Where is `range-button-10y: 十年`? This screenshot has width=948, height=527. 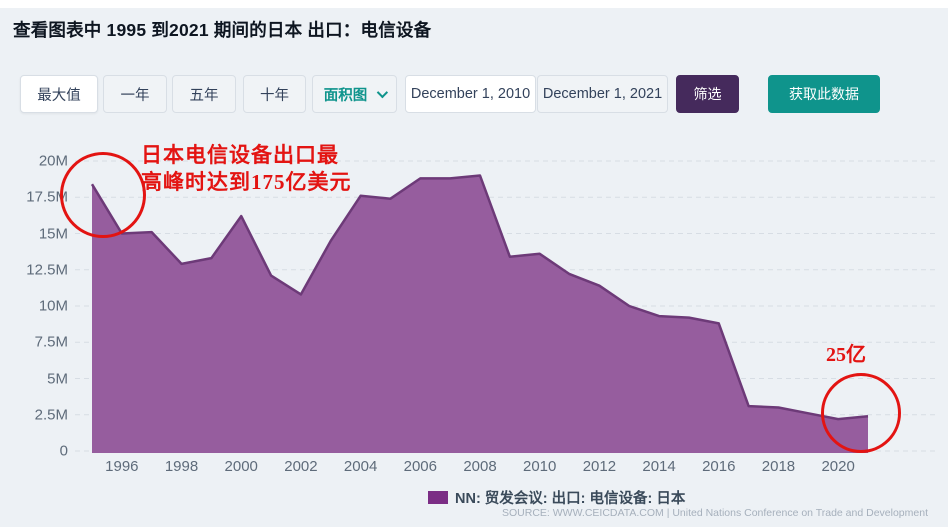 range-button-10y: 十年 is located at coordinates (274, 94).